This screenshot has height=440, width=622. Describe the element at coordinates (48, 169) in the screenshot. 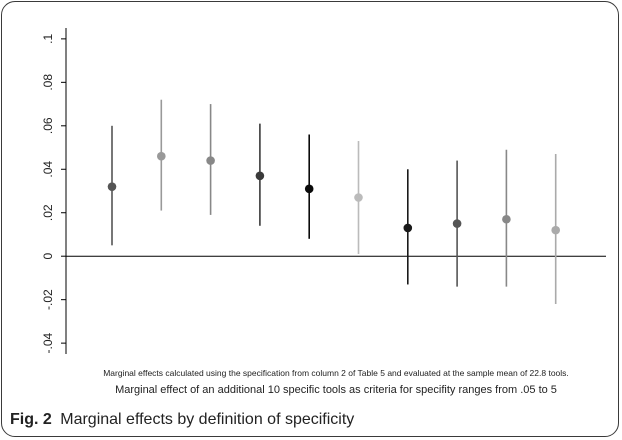

I see `y-tick-label: .04` at that location.